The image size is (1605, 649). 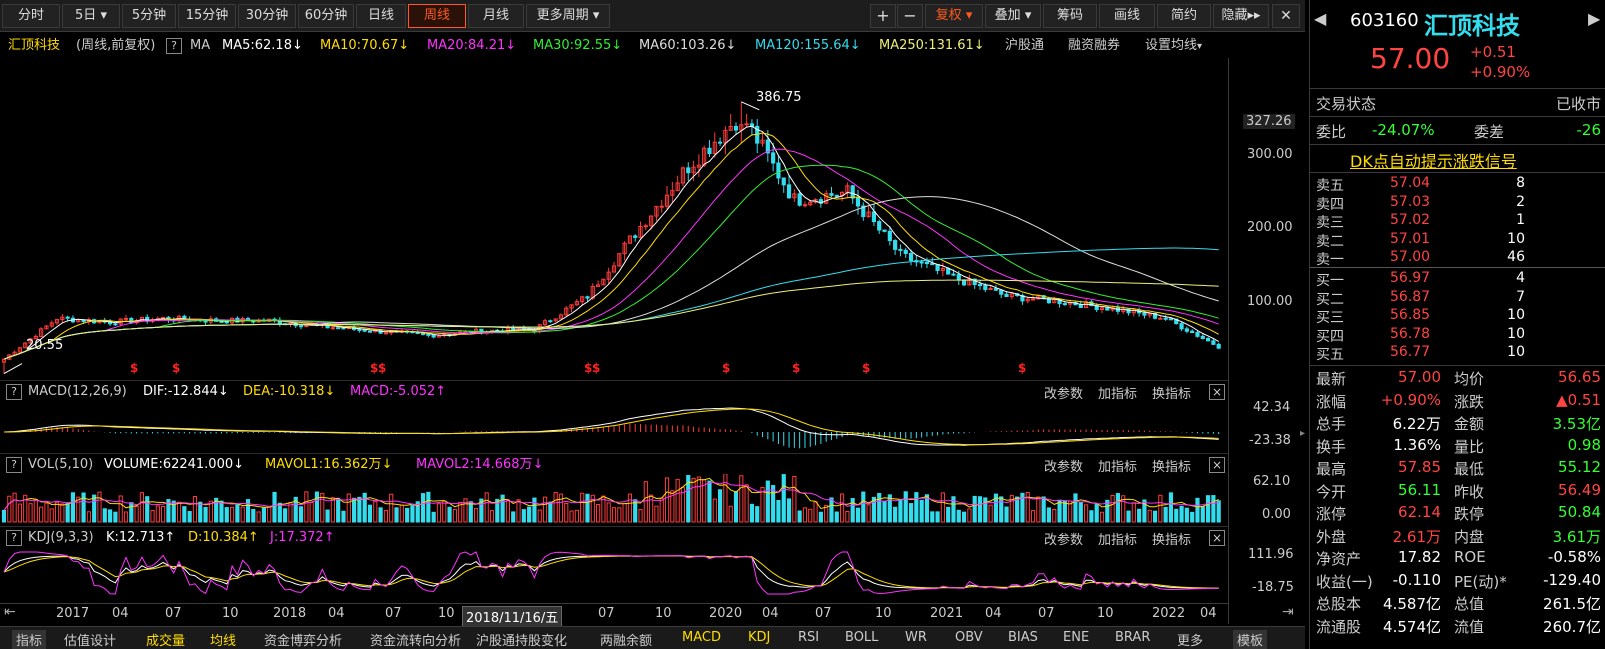 What do you see at coordinates (1172, 467) in the screenshot?
I see `vol-switch-button: 换指标` at bounding box center [1172, 467].